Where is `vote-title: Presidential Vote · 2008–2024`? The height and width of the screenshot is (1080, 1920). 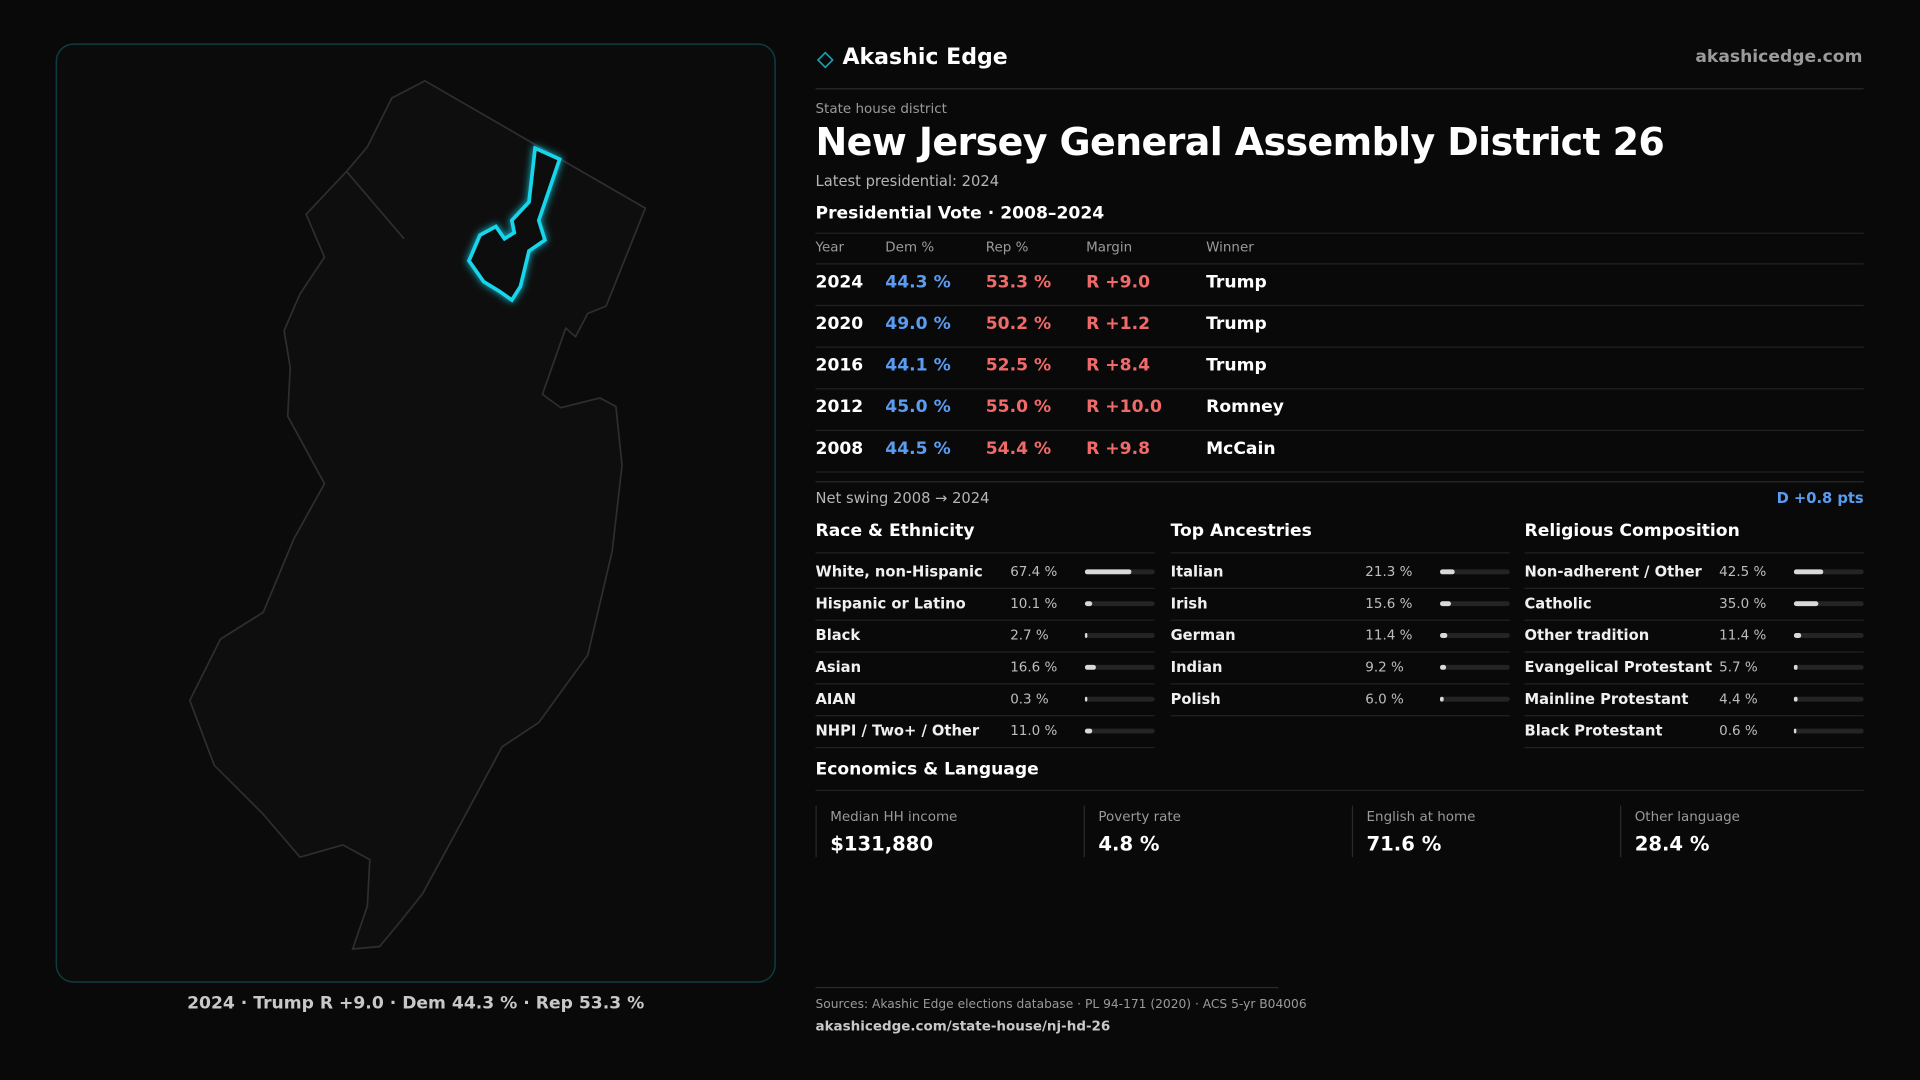
vote-title: Presidential Vote · 2008–2024 is located at coordinates (960, 214).